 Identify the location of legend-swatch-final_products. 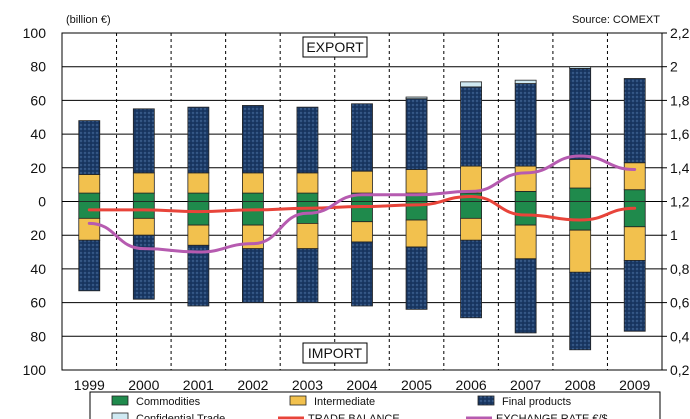
(486, 400).